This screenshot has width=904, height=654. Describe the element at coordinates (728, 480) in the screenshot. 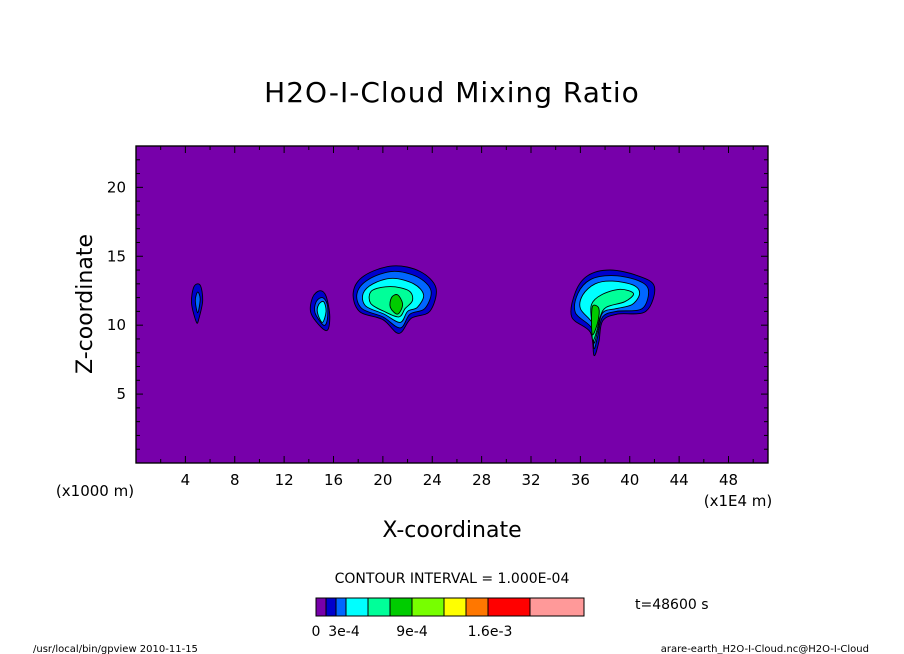

I see `x-tick-label: 48` at that location.